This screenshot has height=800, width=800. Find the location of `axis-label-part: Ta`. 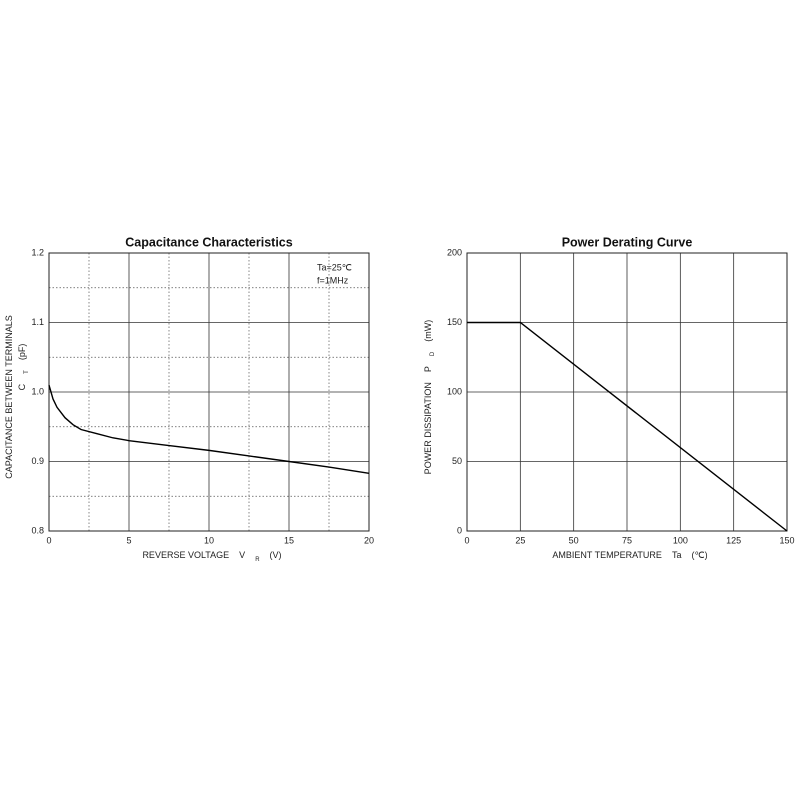

axis-label-part: Ta is located at coordinates (677, 555).